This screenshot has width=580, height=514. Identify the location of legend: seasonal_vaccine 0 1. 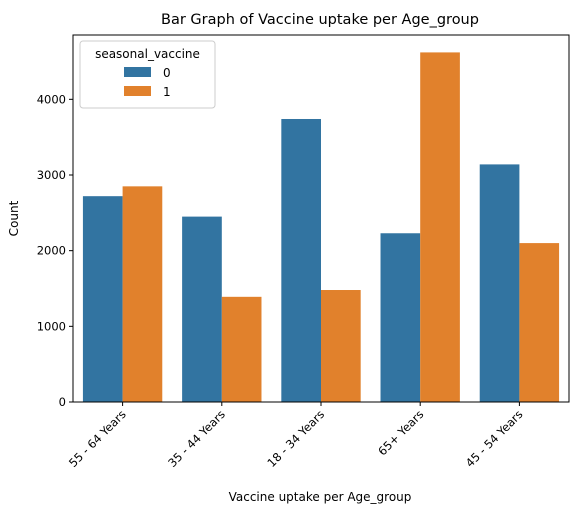
(147, 74).